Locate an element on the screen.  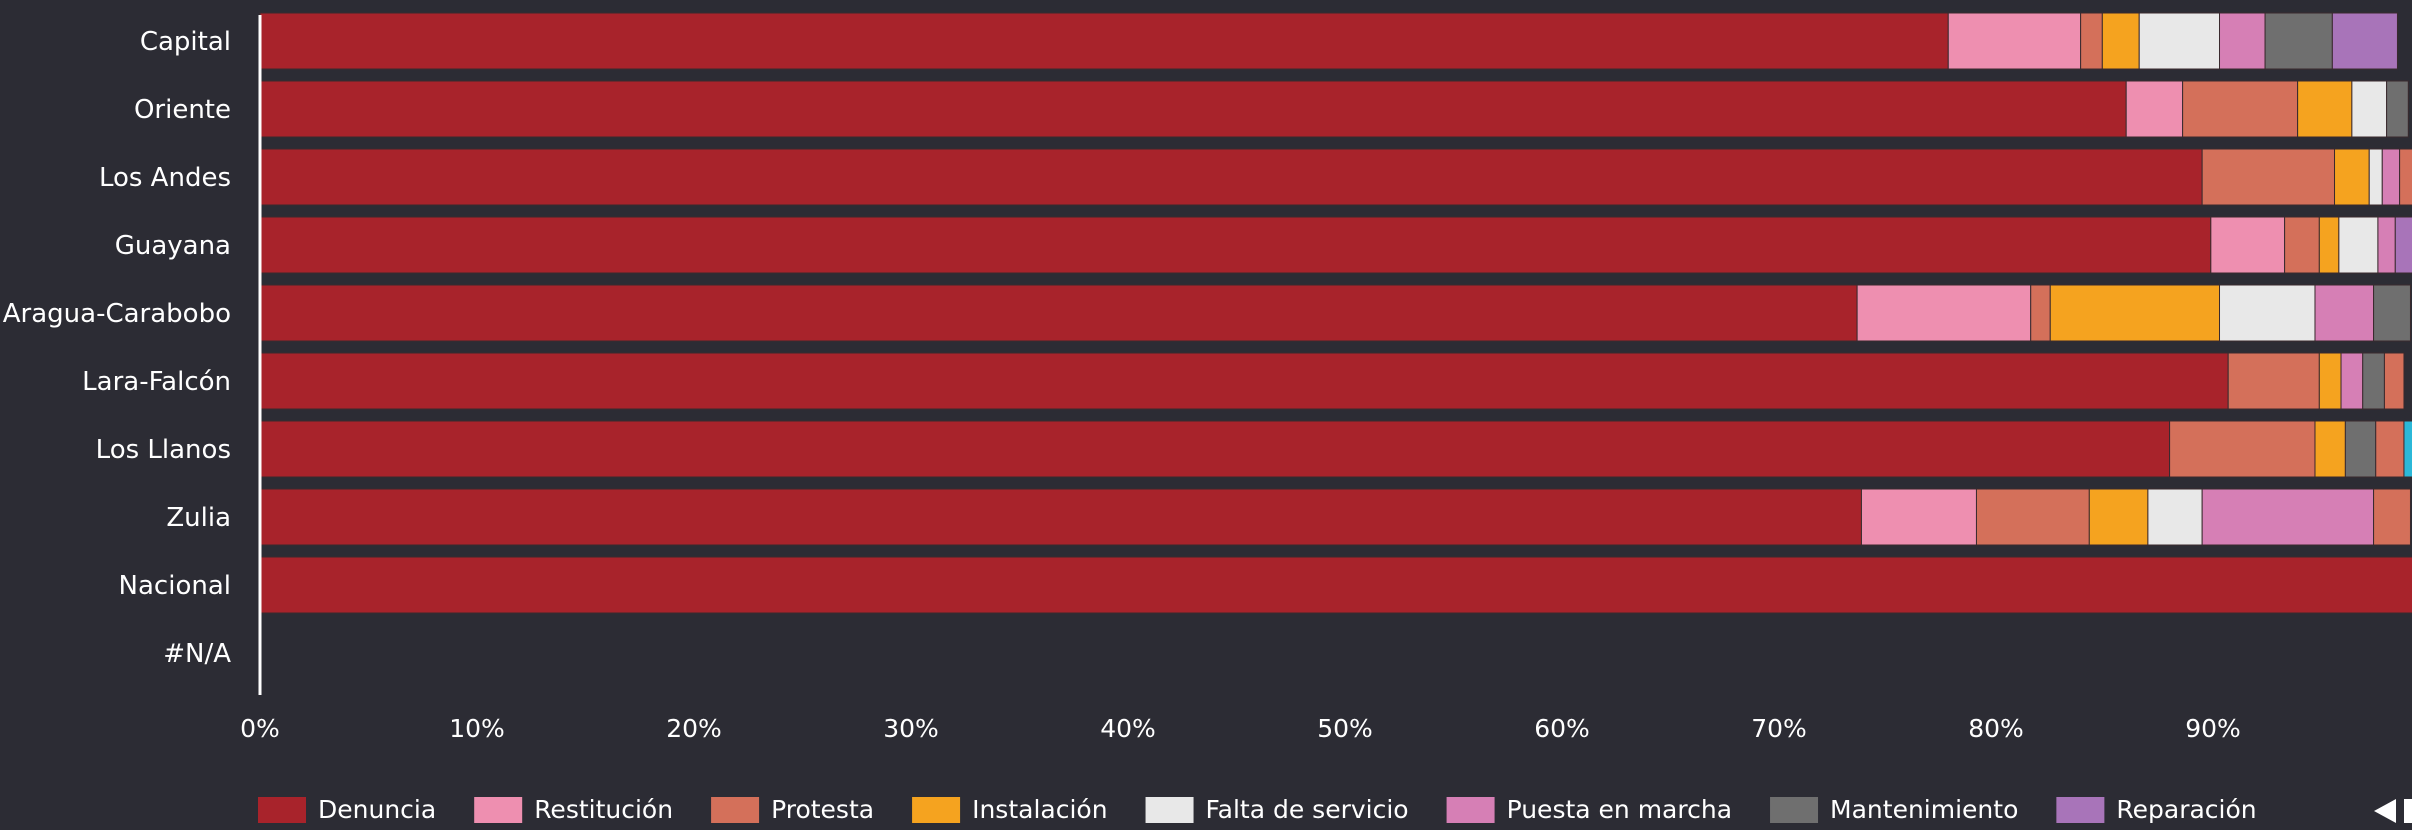
category-label-los-andes: Los Andes is located at coordinates (165, 178).